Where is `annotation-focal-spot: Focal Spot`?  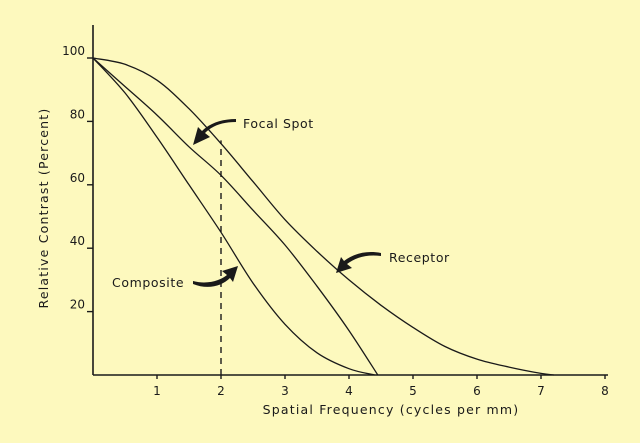
annotation-focal-spot: Focal Spot is located at coordinates (278, 123).